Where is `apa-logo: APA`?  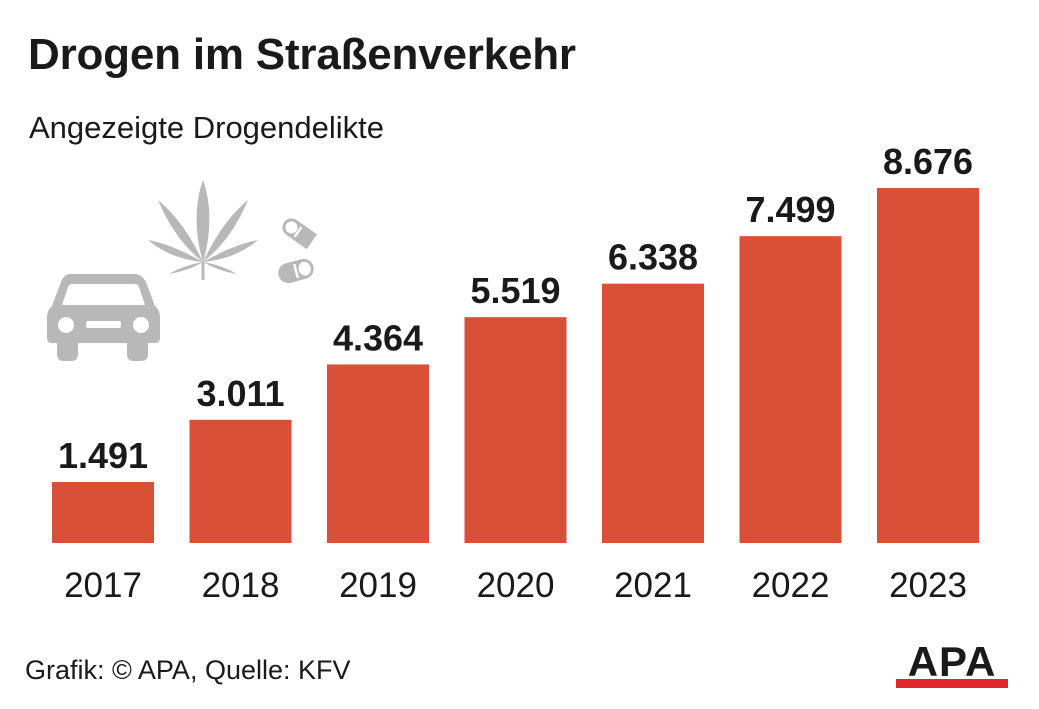
apa-logo: APA is located at coordinates (952, 664).